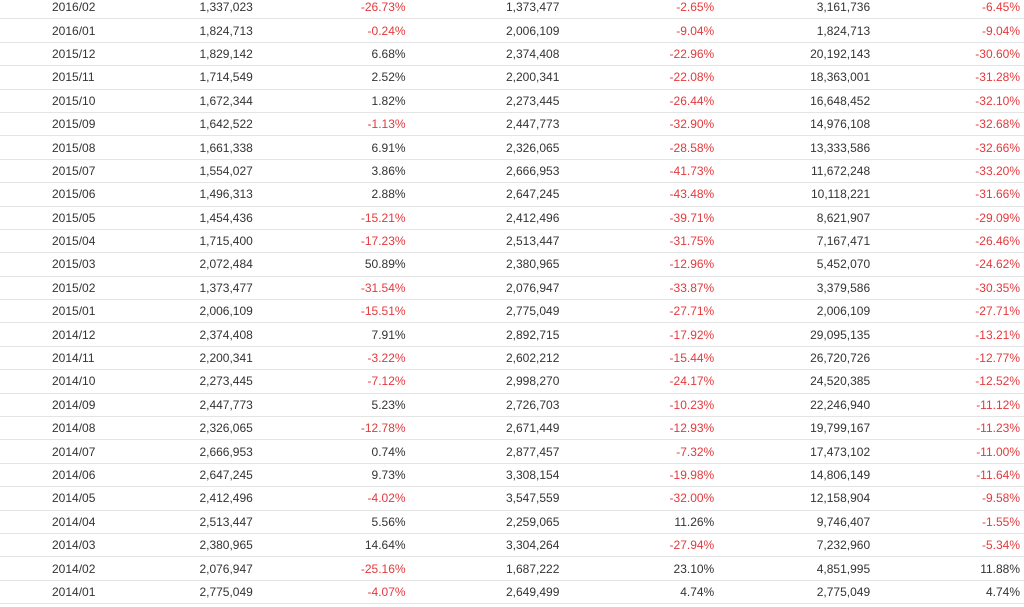 This screenshot has width=1024, height=607. What do you see at coordinates (792, 171) in the screenshot?
I see `value-c-cell: 11,672,248` at bounding box center [792, 171].